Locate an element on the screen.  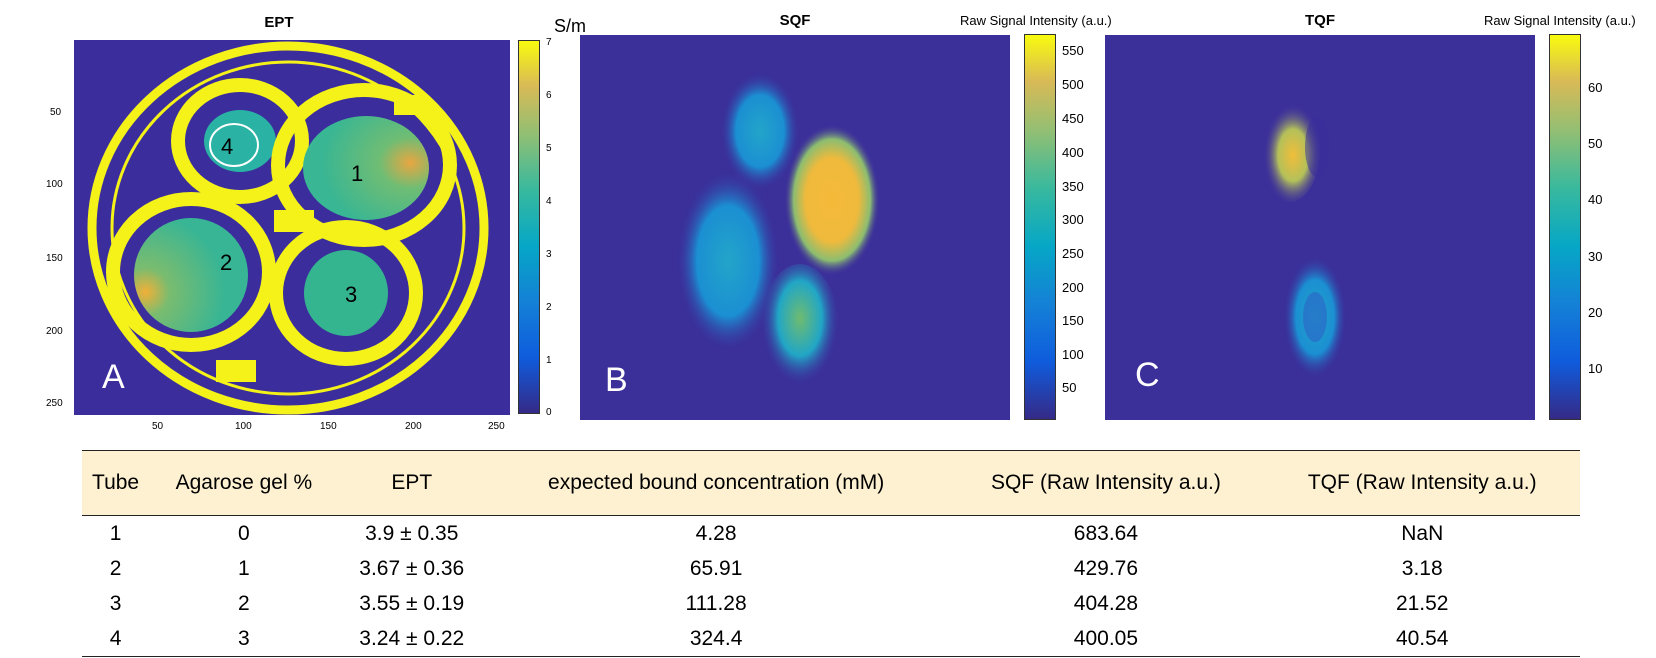
ept-colorbar-tick: 5 is located at coordinates (549, 148).